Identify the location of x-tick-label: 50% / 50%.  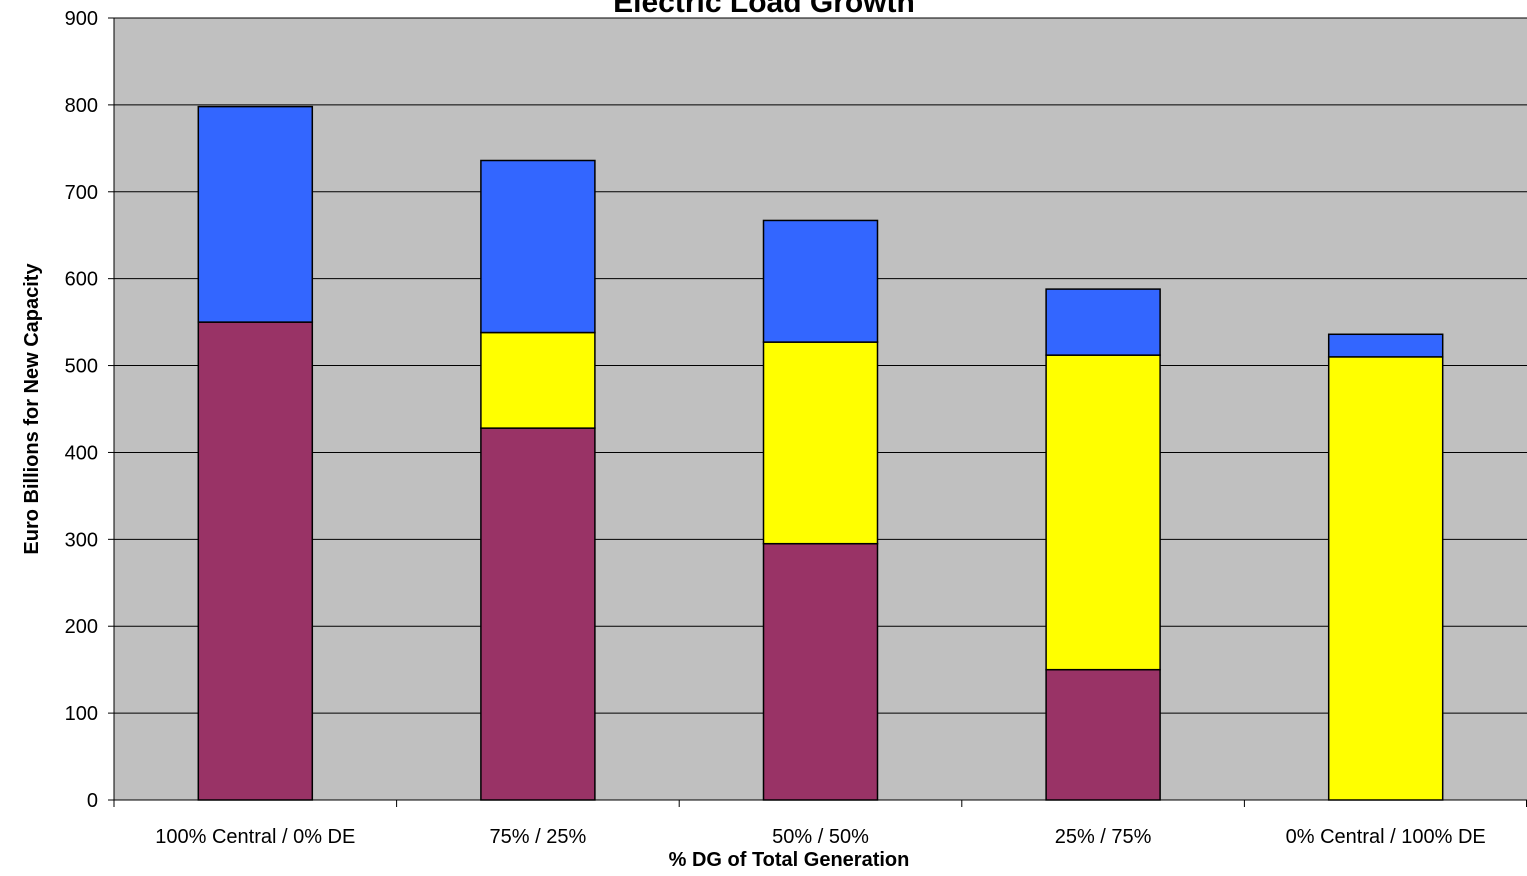
(820, 837).